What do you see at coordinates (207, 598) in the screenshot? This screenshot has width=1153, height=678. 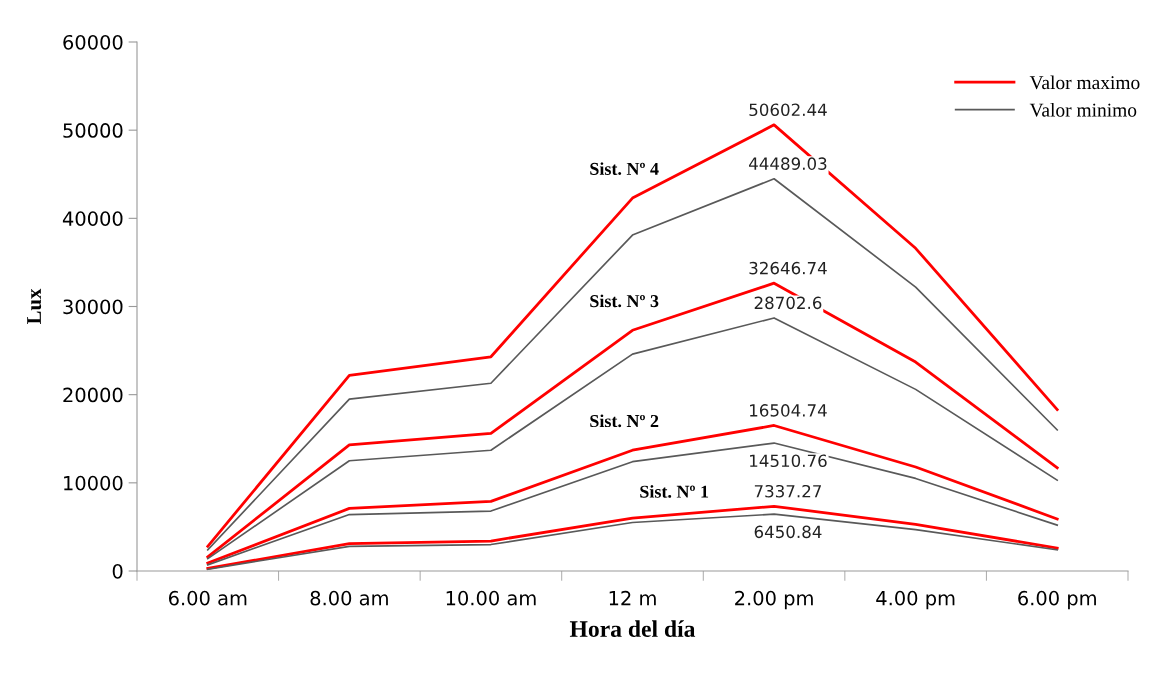 I see `x-tick-label: 6.00 am` at bounding box center [207, 598].